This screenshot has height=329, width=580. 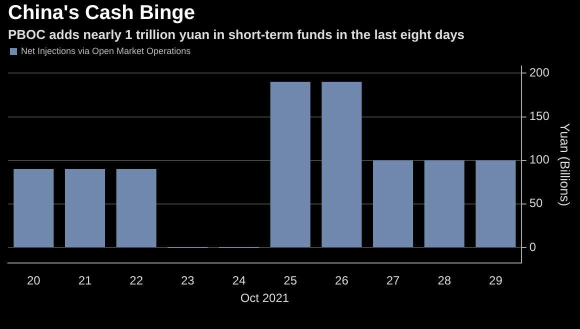 What do you see at coordinates (539, 159) in the screenshot?
I see `y-tick-label: 100` at bounding box center [539, 159].